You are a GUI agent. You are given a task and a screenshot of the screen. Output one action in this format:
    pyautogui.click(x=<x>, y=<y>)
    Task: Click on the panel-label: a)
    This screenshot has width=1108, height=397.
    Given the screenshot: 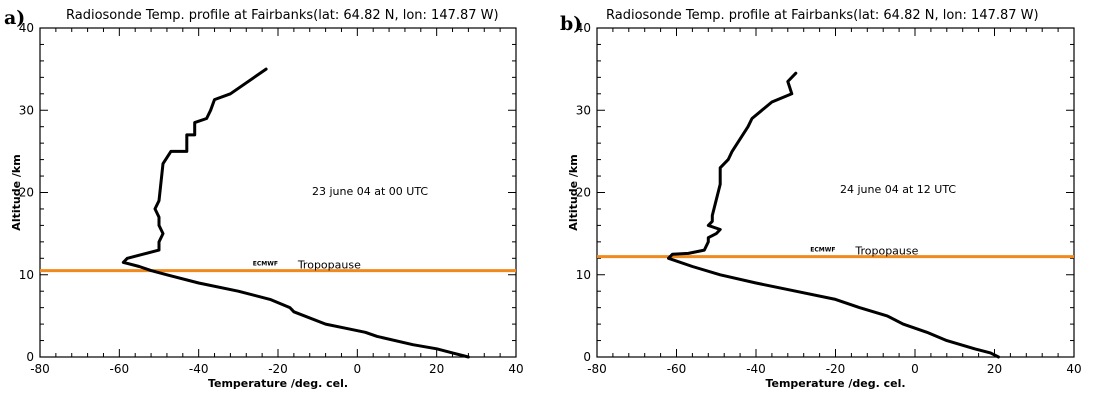 What is the action you would take?
    pyautogui.click(x=14, y=18)
    